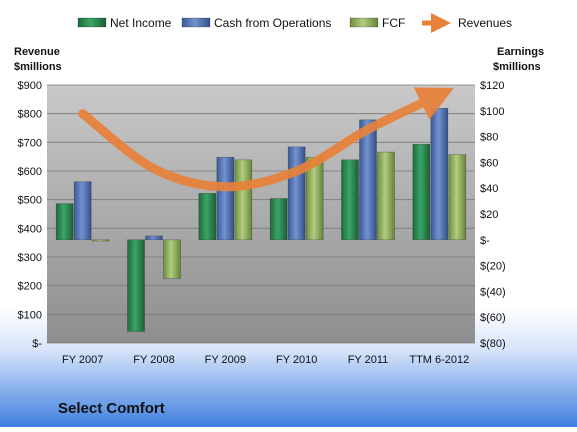  What do you see at coordinates (30, 201) in the screenshot?
I see `left-tick-label: $500` at bounding box center [30, 201].